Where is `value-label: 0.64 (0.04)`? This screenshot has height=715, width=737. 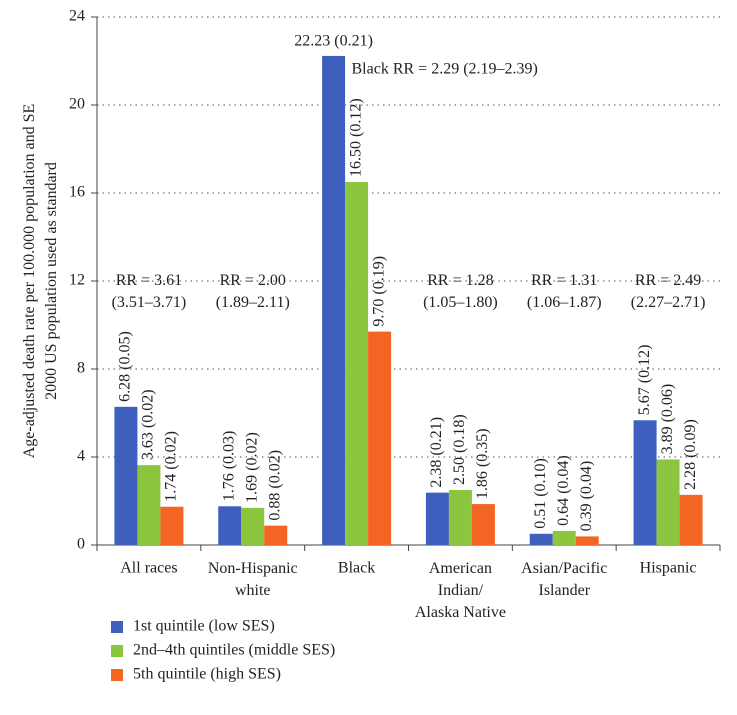 value-label: 0.64 (0.04) is located at coordinates (563, 490).